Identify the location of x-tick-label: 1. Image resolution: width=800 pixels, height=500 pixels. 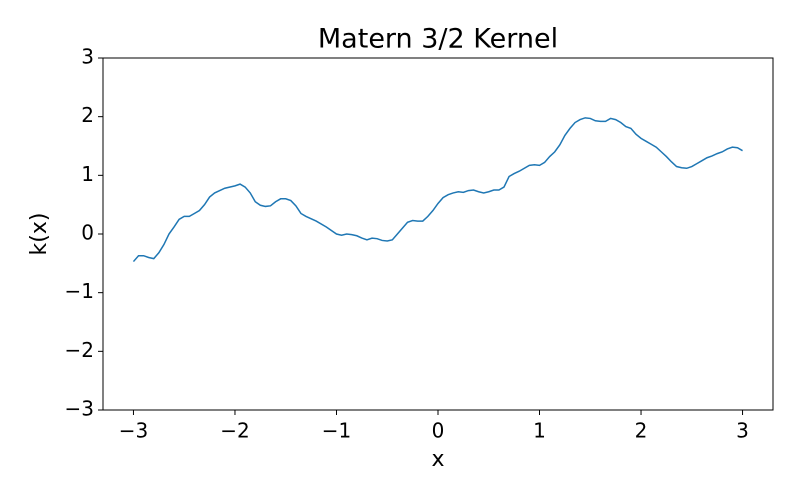
(539, 431).